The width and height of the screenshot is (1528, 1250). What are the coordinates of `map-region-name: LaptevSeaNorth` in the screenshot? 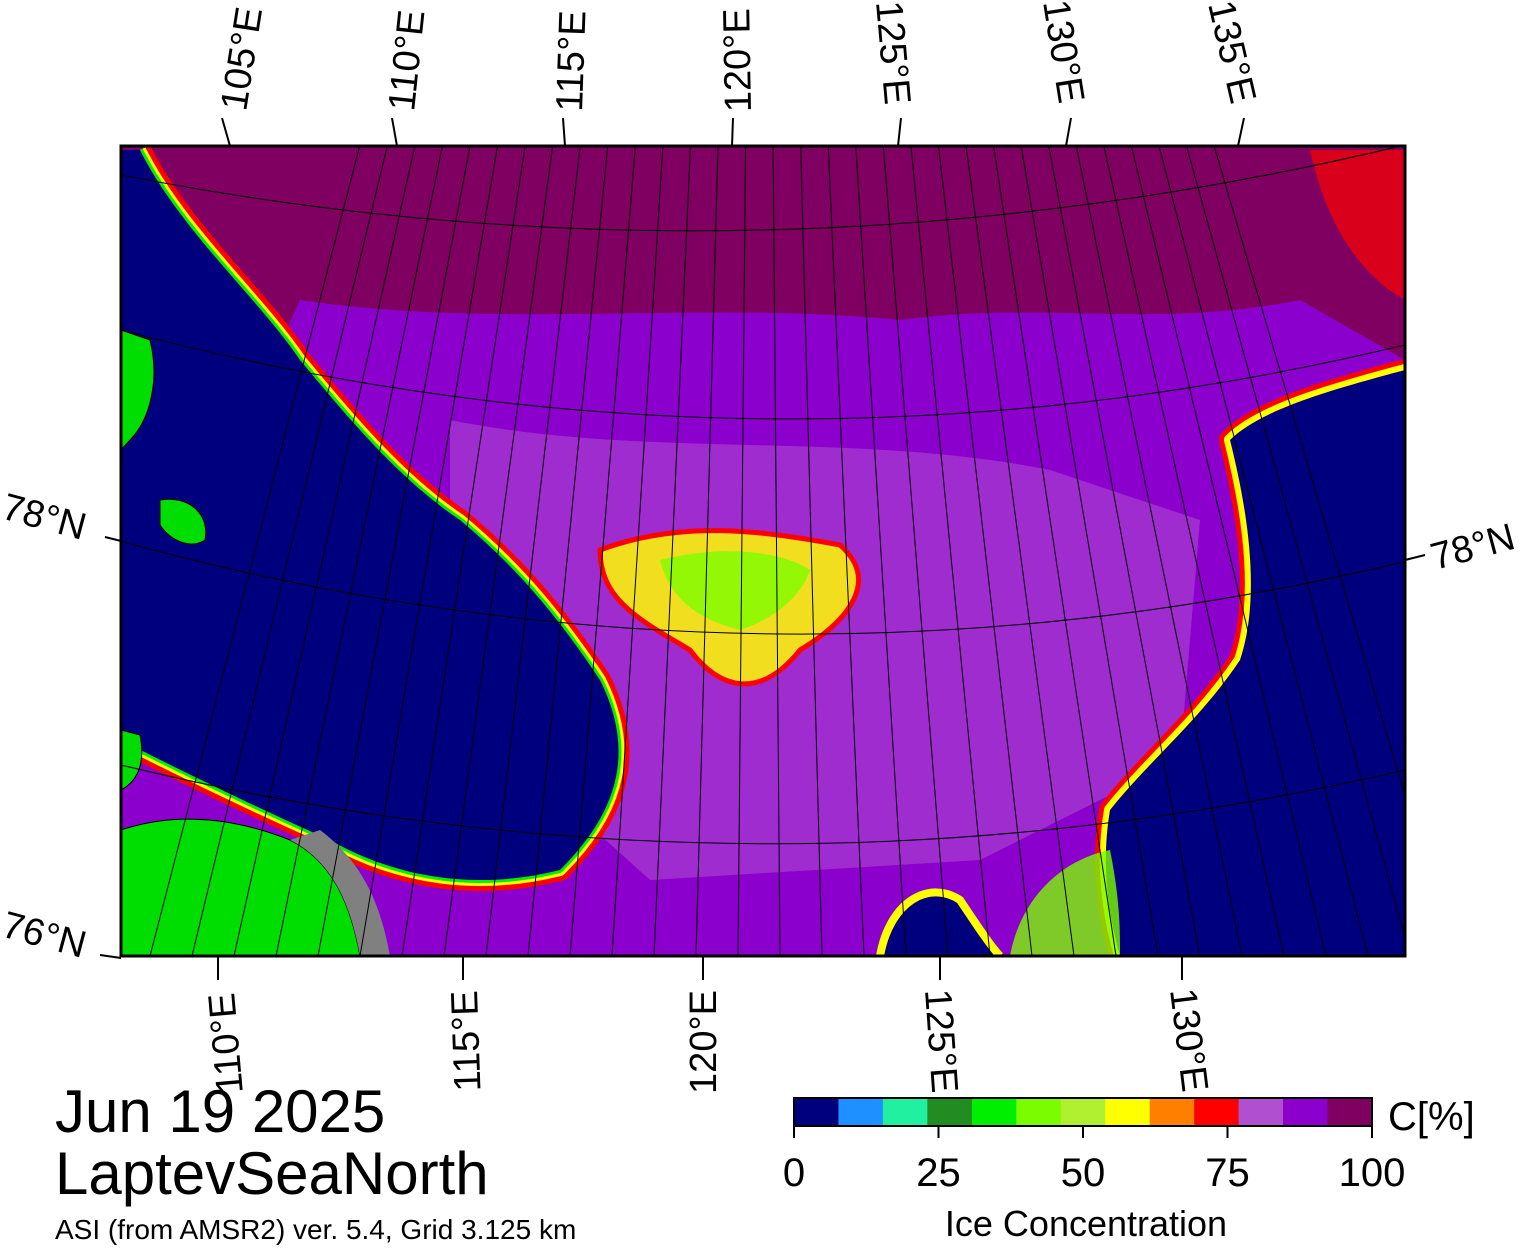 It's located at (272, 1173).